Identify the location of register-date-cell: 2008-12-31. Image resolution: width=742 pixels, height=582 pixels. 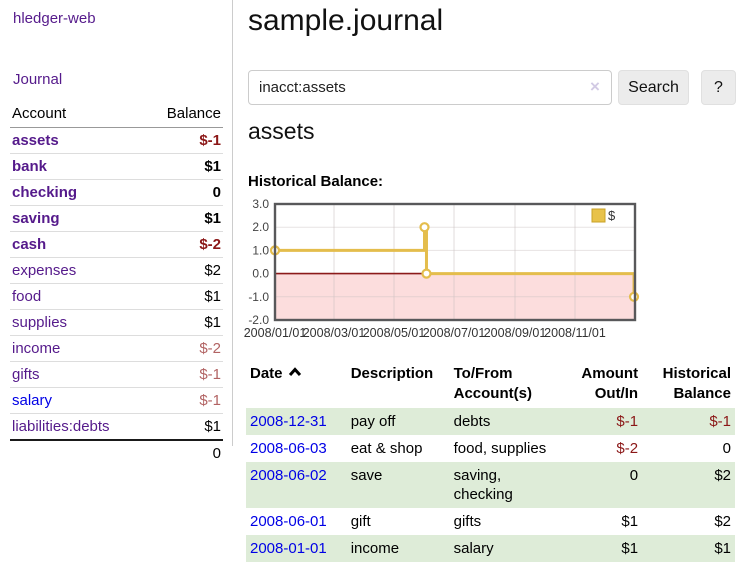
(296, 421).